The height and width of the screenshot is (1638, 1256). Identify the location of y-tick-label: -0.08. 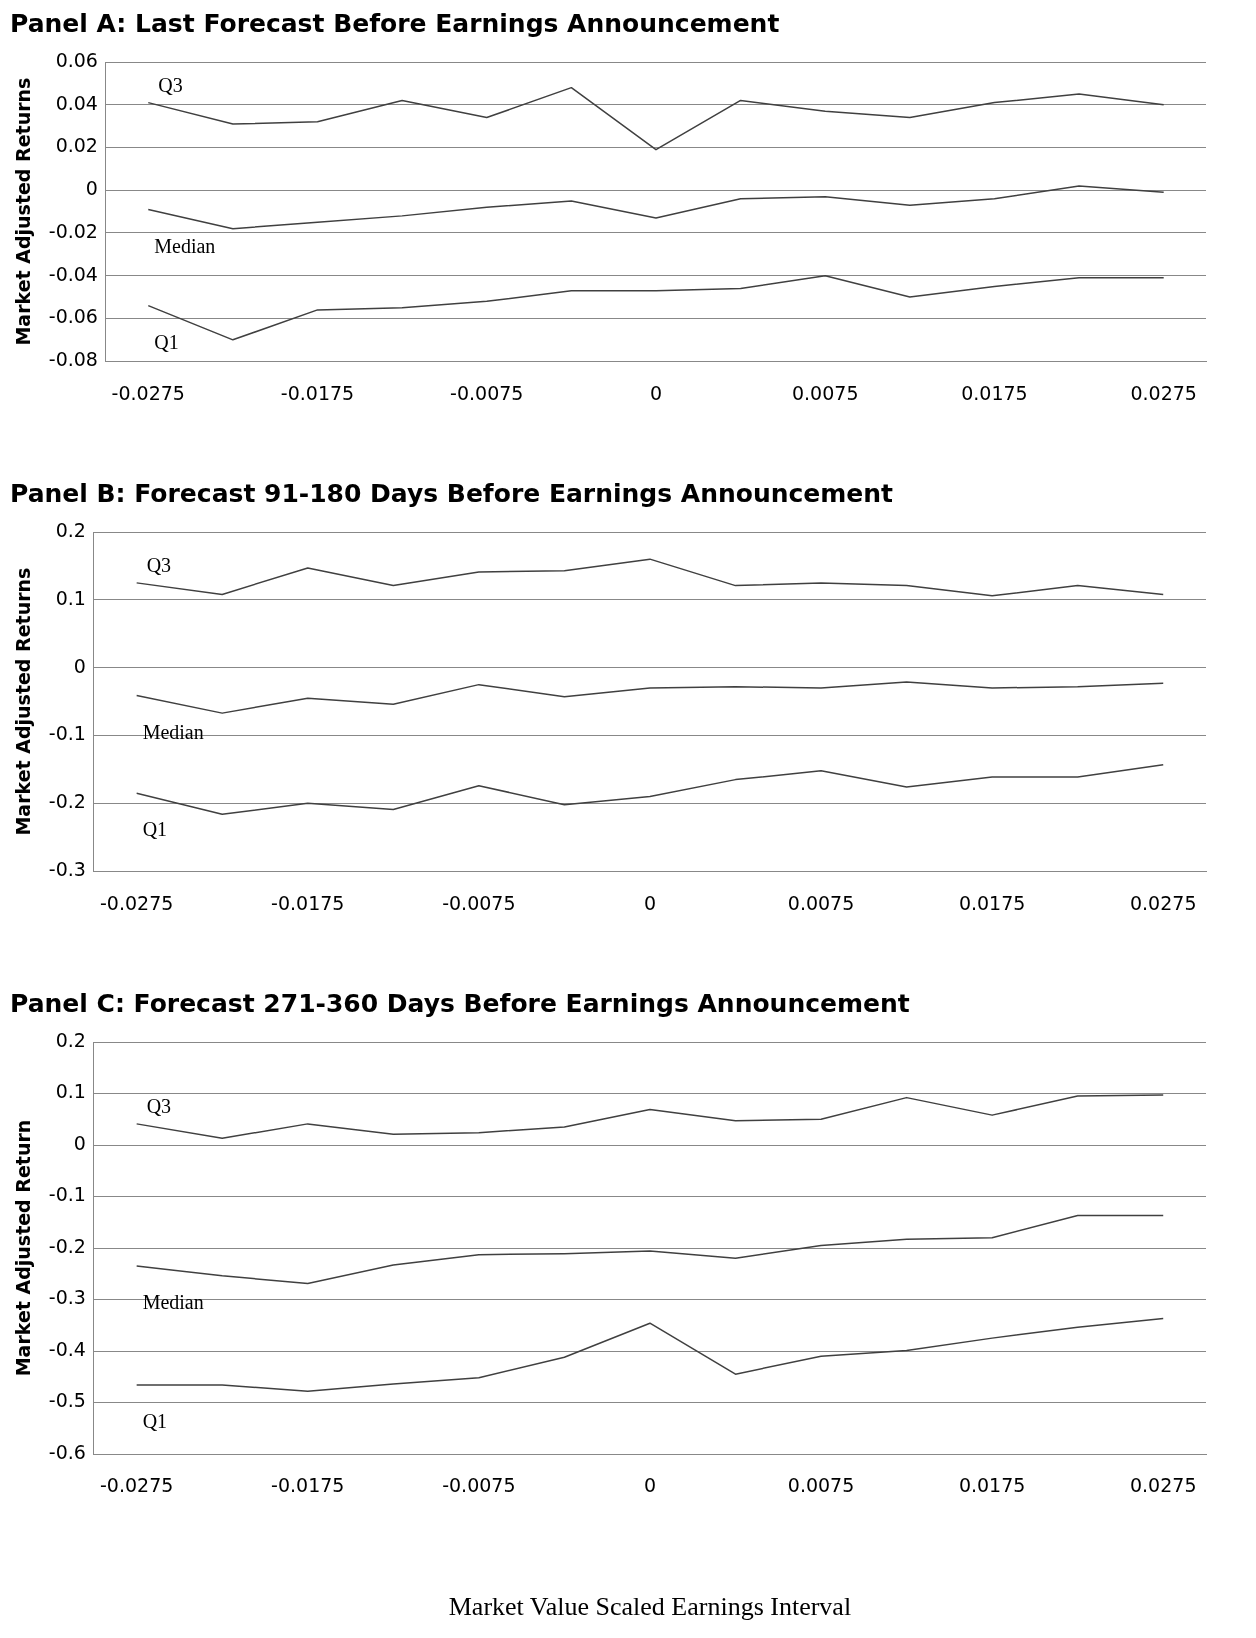
(73, 359).